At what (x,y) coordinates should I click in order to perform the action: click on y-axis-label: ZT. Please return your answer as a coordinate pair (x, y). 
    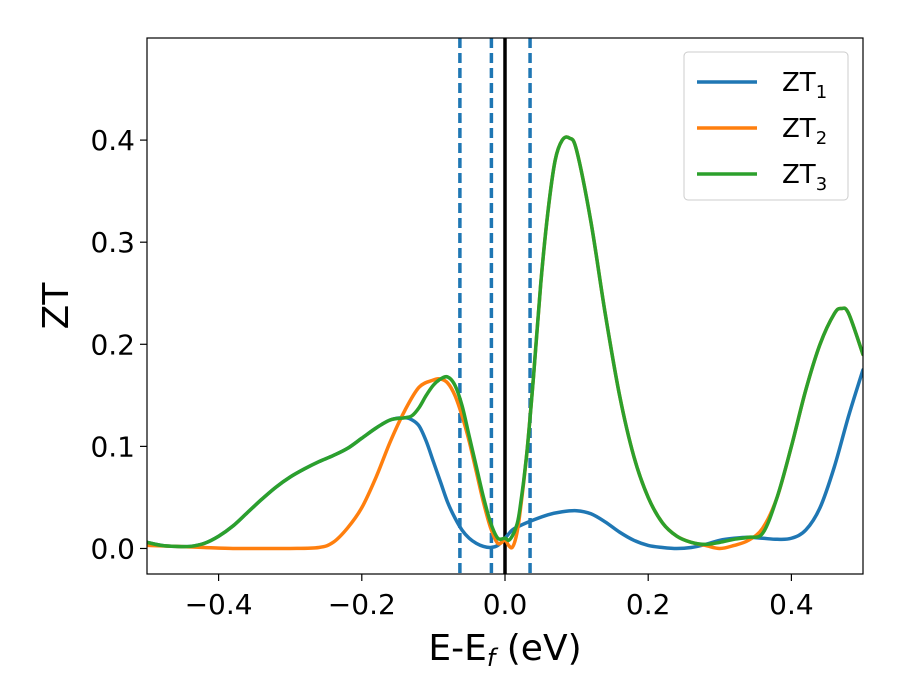
    Looking at the image, I should click on (56, 306).